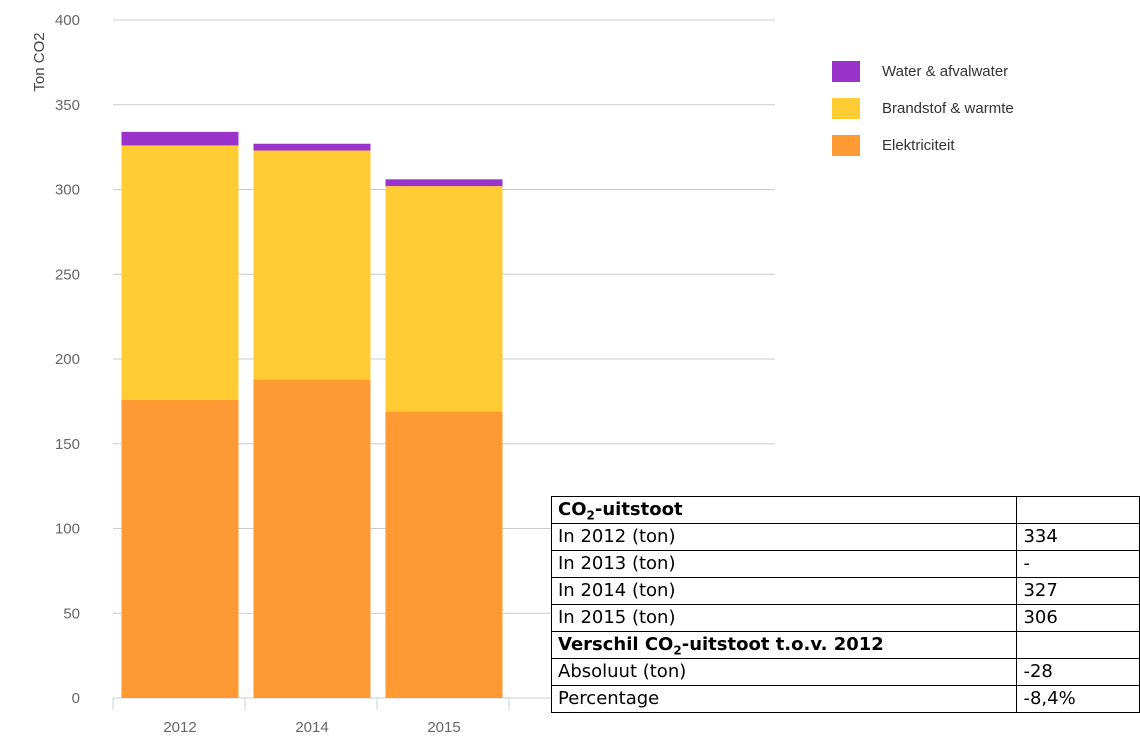  Describe the element at coordinates (39, 61) in the screenshot. I see `y-axis-label: Ton CO2` at that location.